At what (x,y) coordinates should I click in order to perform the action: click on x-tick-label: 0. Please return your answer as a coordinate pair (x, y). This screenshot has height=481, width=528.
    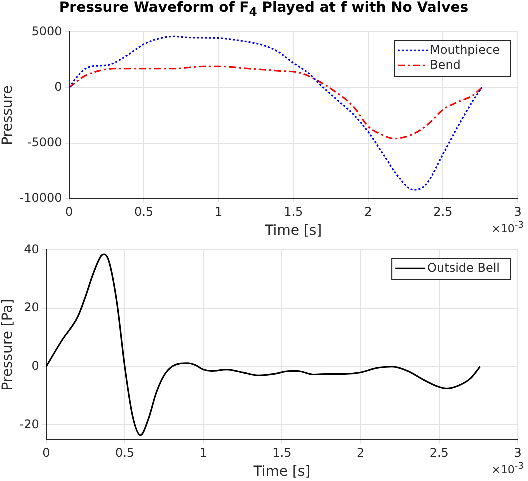
    Looking at the image, I should click on (69, 212).